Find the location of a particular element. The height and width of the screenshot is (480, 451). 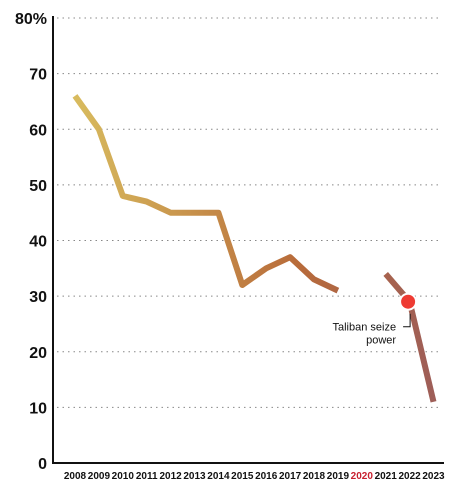

data-point-2014 is located at coordinates (218, 213).